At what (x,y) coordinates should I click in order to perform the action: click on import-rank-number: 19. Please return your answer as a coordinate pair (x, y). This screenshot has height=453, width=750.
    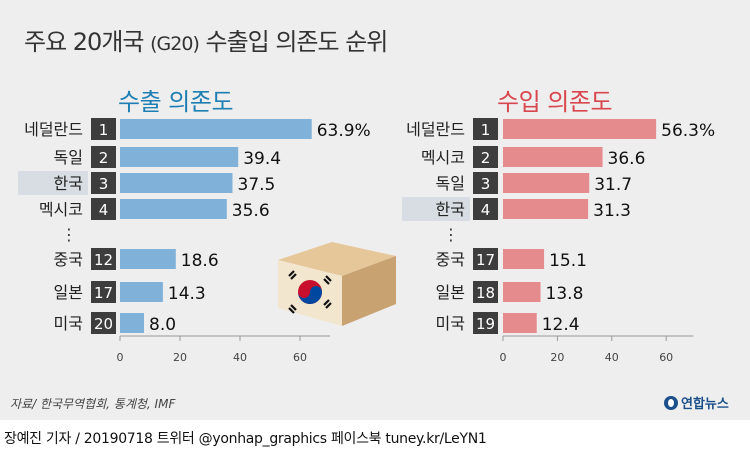
    Looking at the image, I should click on (485, 324).